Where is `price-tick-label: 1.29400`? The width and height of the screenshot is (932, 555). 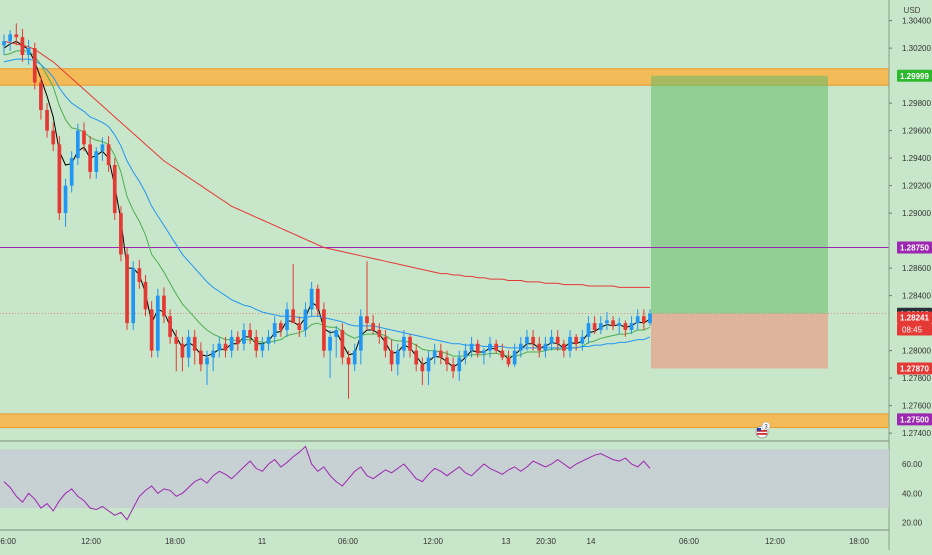
price-tick-label: 1.29400 is located at coordinates (916, 158).